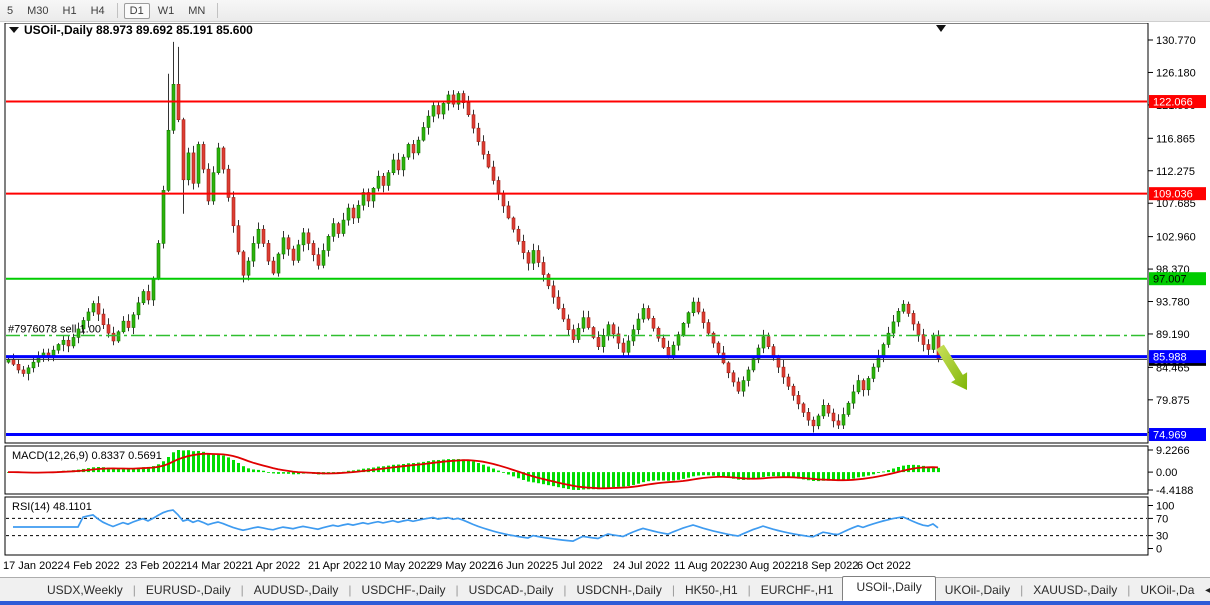  I want to click on svg-text: 5 Jul 2022, so click(577, 566).